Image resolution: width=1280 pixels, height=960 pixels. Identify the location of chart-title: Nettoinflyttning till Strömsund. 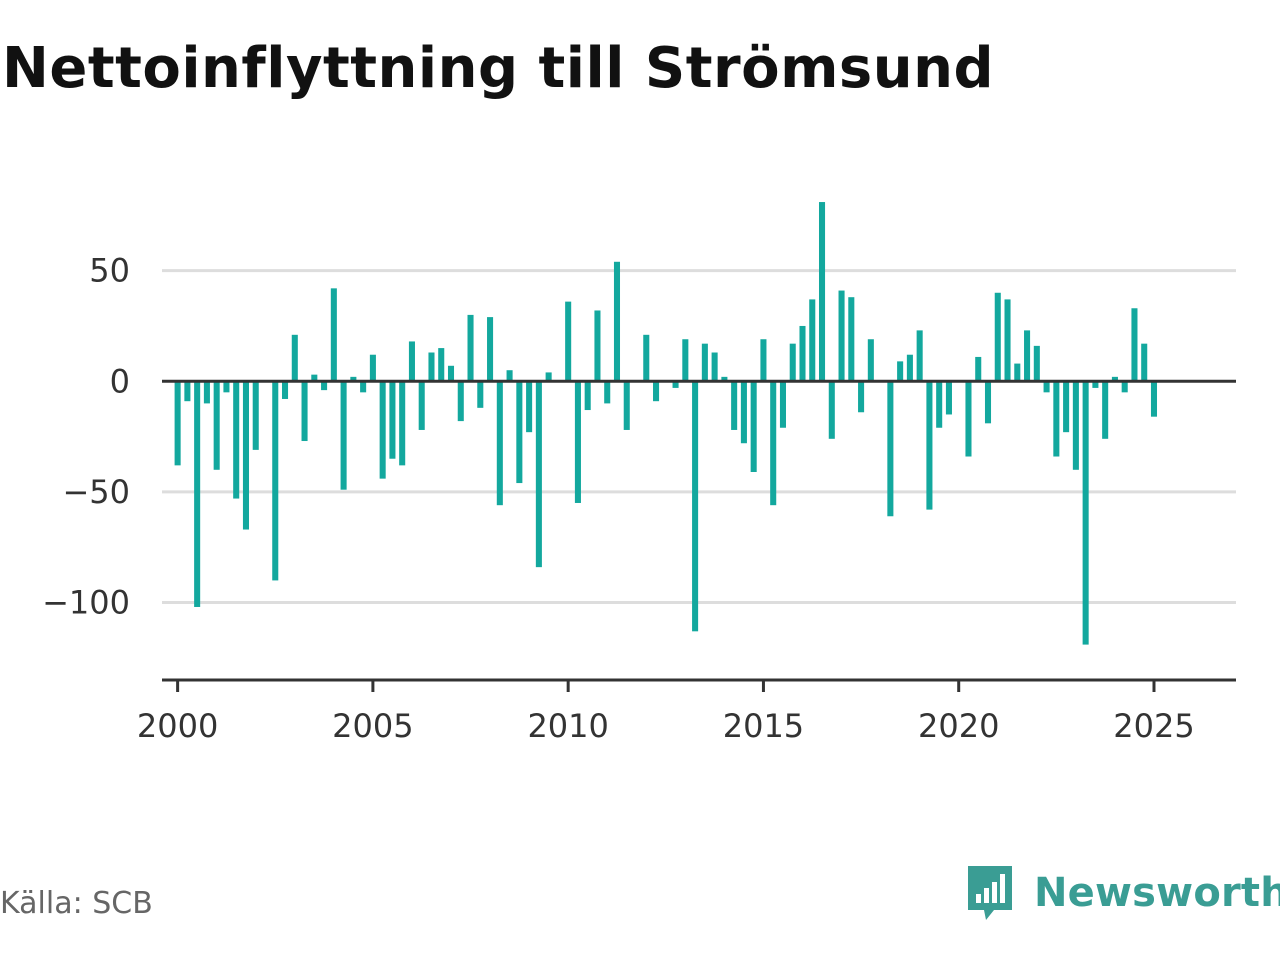
(498, 68).